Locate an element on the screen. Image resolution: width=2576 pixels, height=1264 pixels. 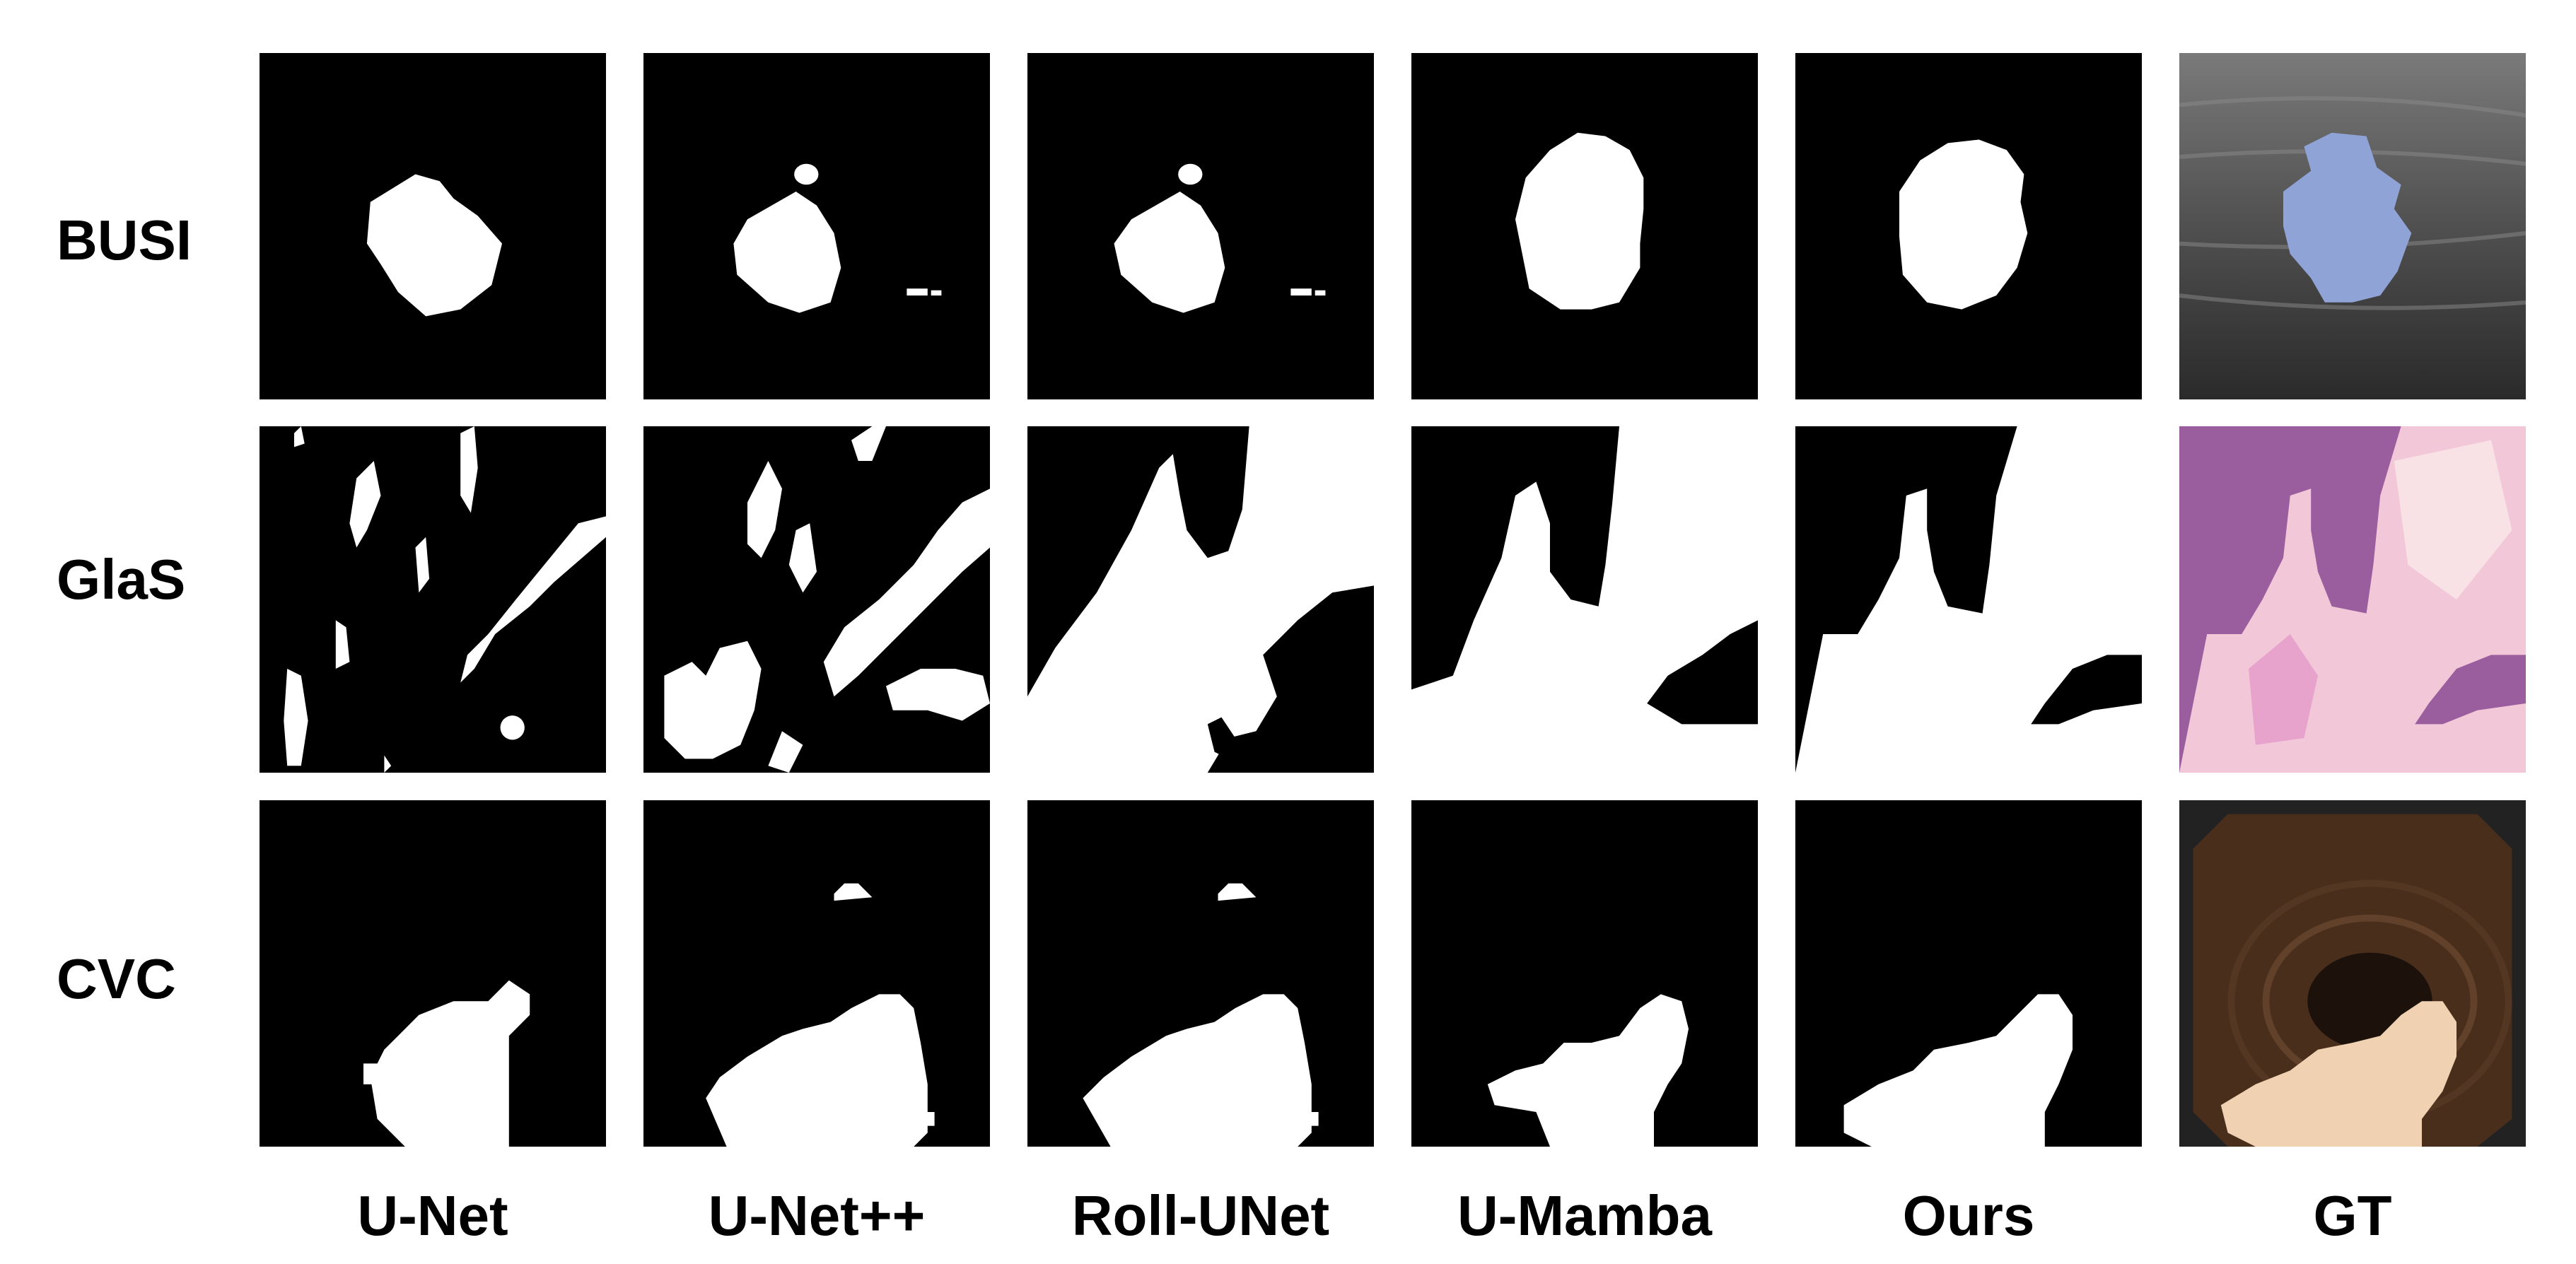
busi-unet-mask is located at coordinates (433, 226).